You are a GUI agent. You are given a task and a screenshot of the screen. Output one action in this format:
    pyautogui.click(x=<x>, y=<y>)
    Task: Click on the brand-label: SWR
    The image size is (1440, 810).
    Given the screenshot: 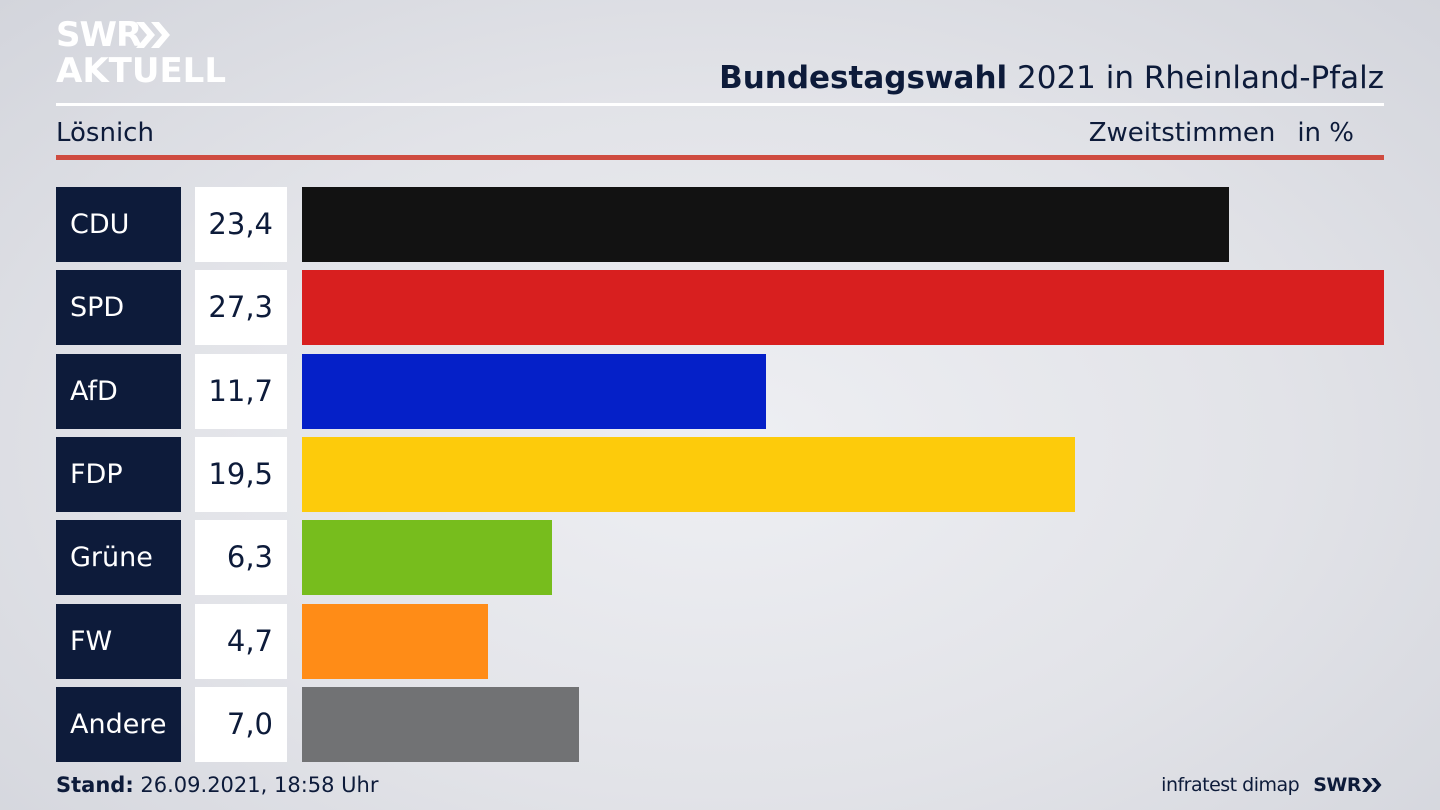 What is the action you would take?
    pyautogui.click(x=1337, y=785)
    